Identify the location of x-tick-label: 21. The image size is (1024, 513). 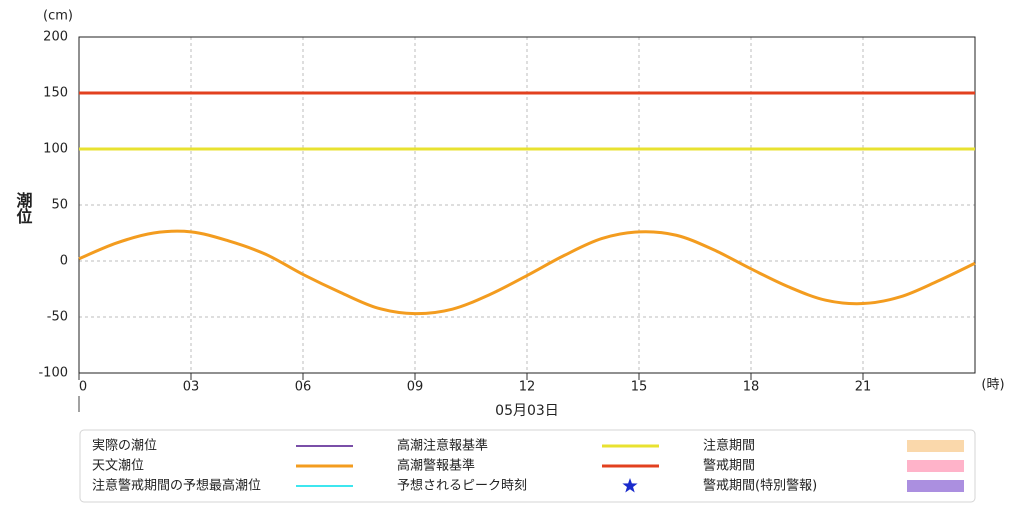
(863, 387).